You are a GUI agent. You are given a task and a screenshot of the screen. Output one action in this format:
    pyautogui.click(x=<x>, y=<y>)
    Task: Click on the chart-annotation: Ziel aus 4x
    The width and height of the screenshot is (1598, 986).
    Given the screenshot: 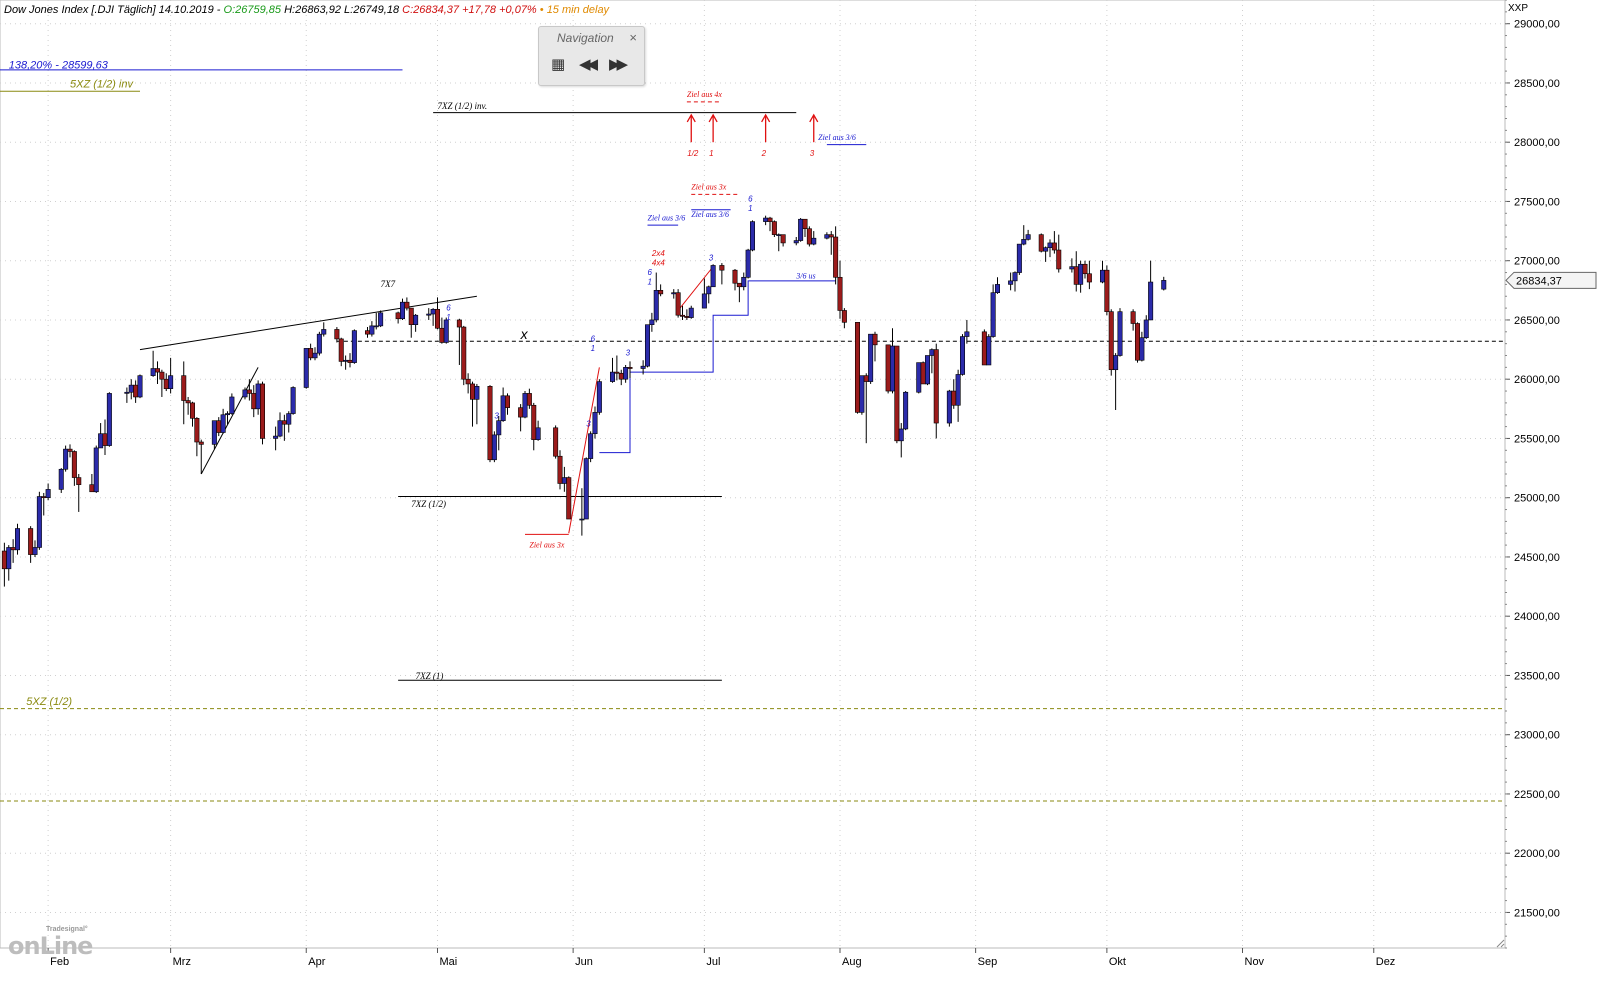 What is the action you would take?
    pyautogui.click(x=705, y=94)
    